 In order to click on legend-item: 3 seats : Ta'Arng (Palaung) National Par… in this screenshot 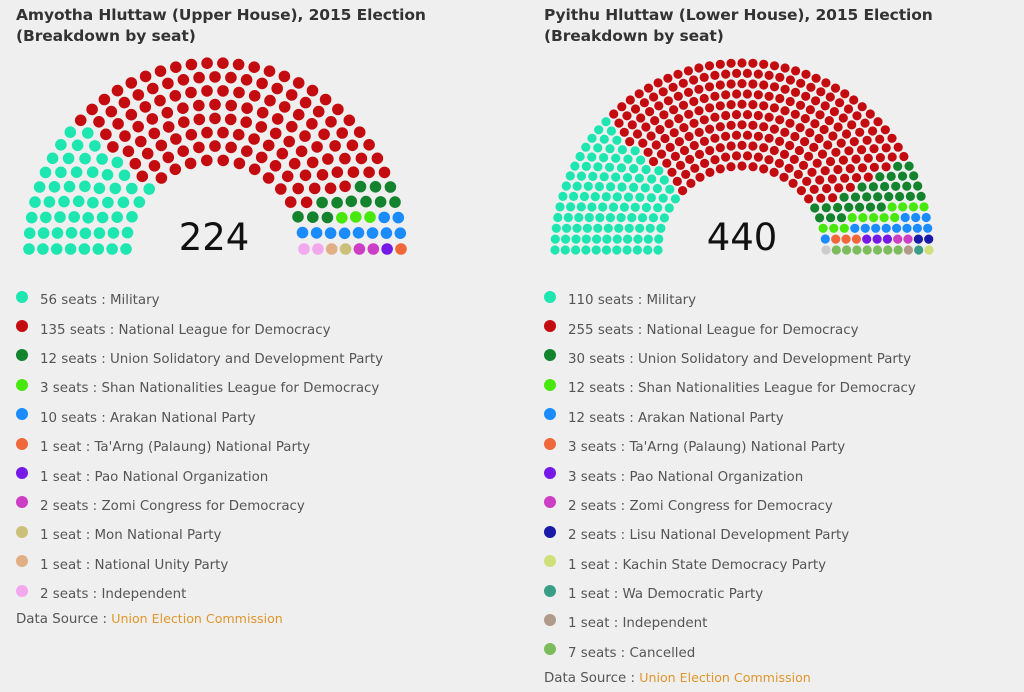, I will do `click(730, 447)`.